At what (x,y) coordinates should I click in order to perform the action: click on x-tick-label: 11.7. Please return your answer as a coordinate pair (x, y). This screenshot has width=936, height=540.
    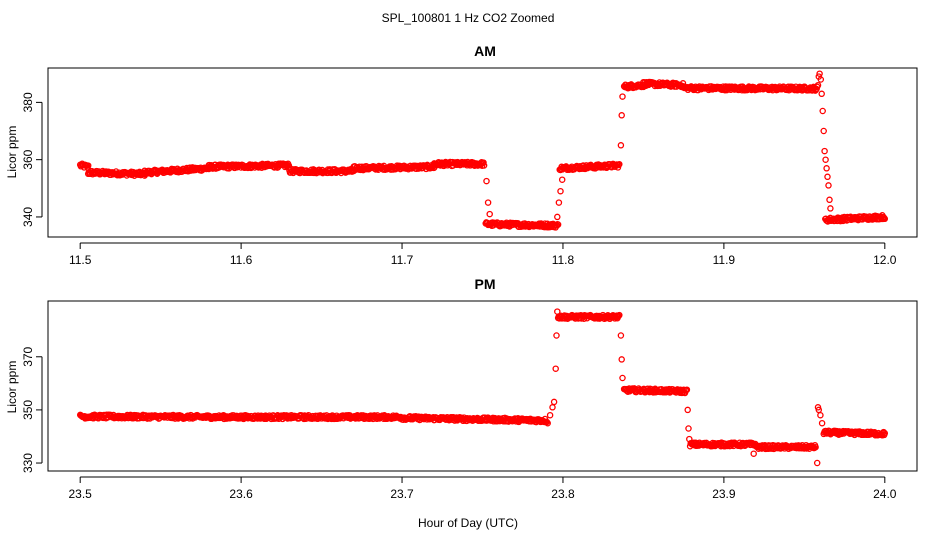
    Looking at the image, I should click on (402, 260).